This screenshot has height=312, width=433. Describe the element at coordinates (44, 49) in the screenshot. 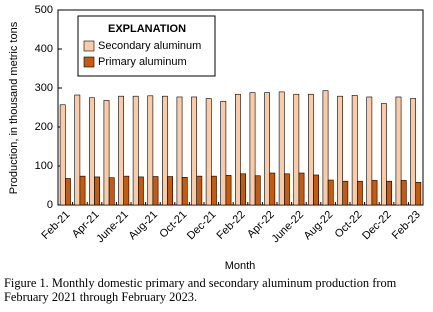

I see `y-tick-label: 400` at that location.